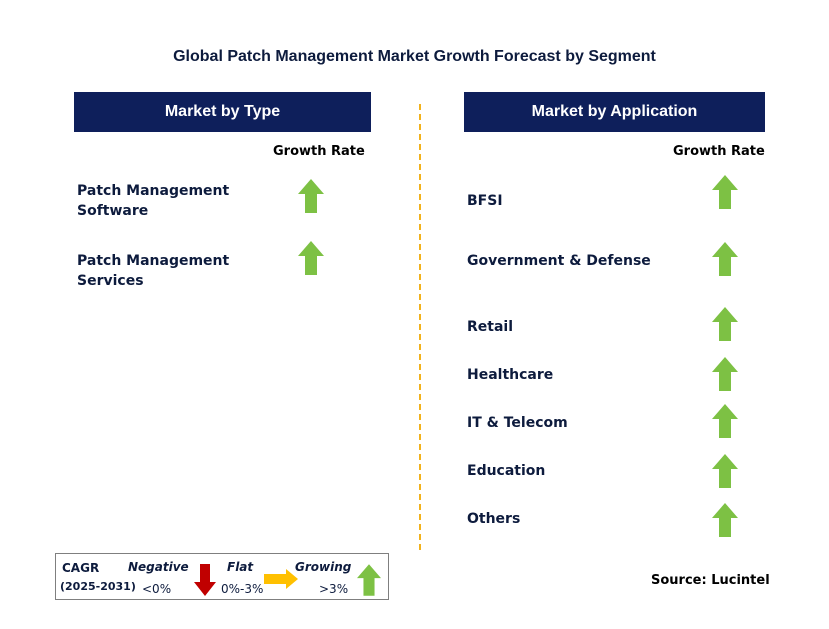 The width and height of the screenshot is (829, 629). What do you see at coordinates (153, 261) in the screenshot?
I see `type-item-services-line1: Patch Management` at bounding box center [153, 261].